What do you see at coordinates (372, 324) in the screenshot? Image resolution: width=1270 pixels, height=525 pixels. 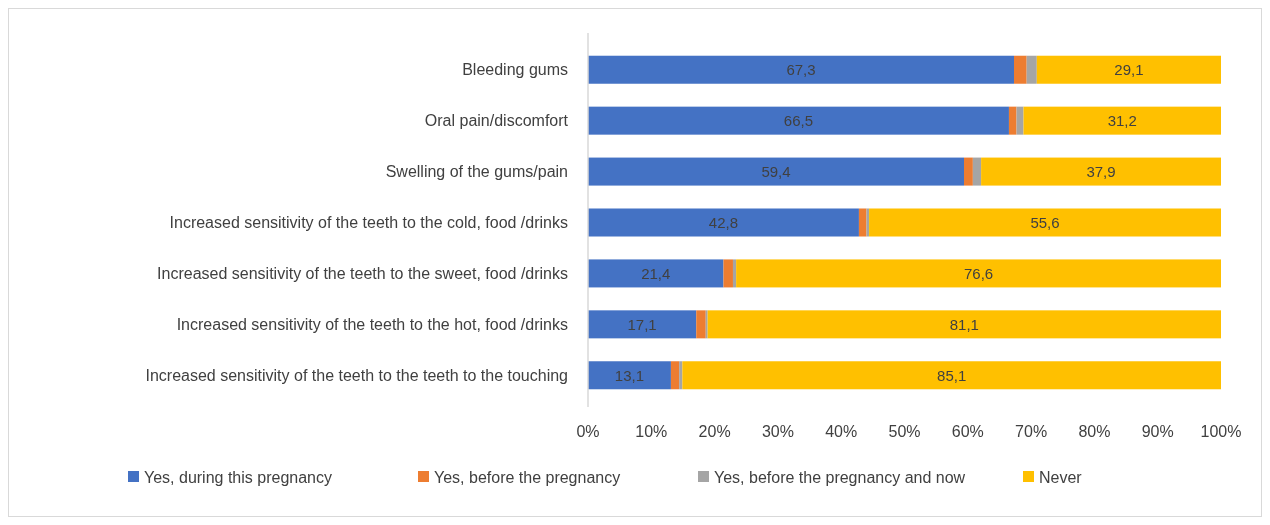 I see `y-tick-label: Increased sensitivity of the teeth to the hot, food /drinks` at bounding box center [372, 324].